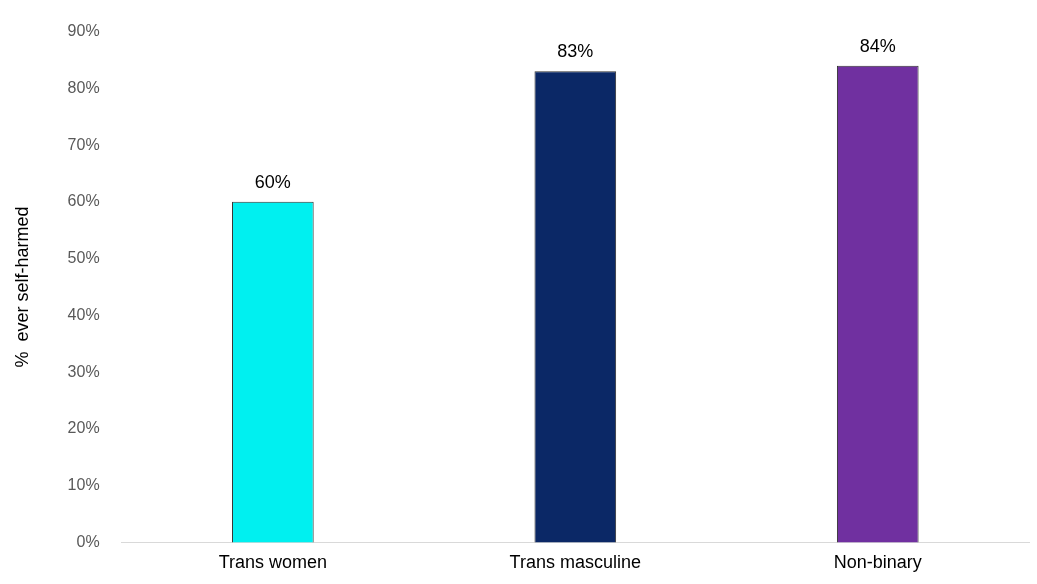 The height and width of the screenshot is (584, 1037). What do you see at coordinates (877, 562) in the screenshot?
I see `x-tick-label: Non-binary` at bounding box center [877, 562].